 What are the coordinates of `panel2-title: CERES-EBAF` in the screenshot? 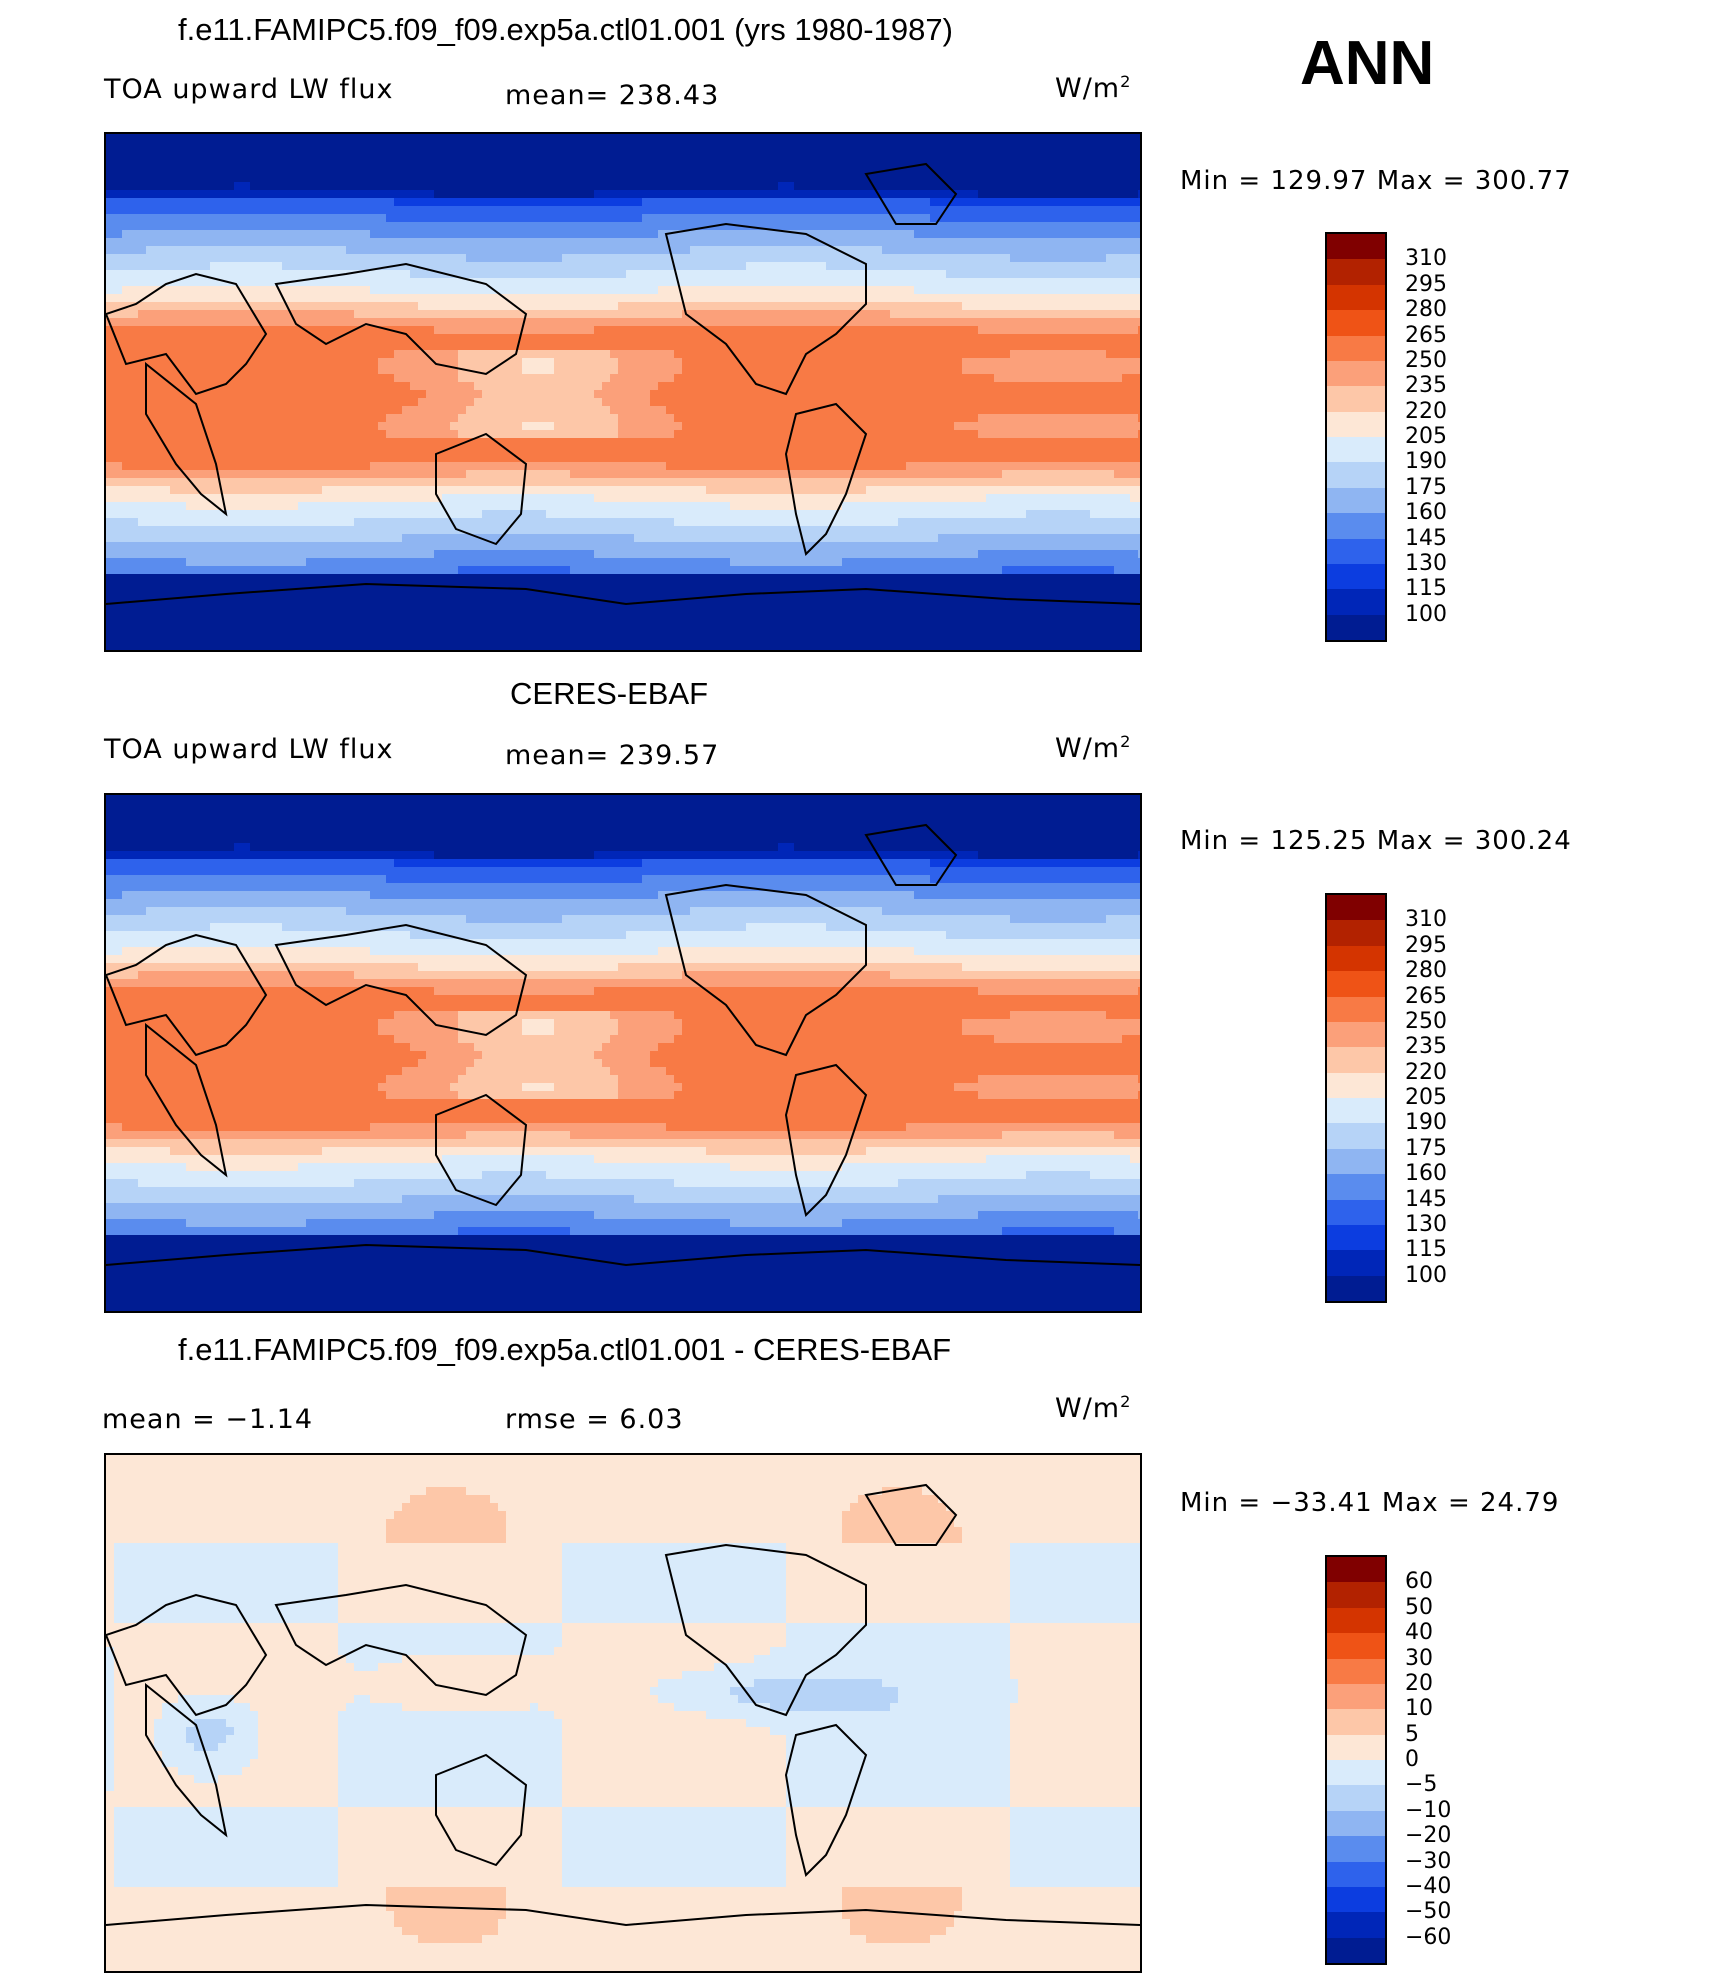 It's located at (609, 694).